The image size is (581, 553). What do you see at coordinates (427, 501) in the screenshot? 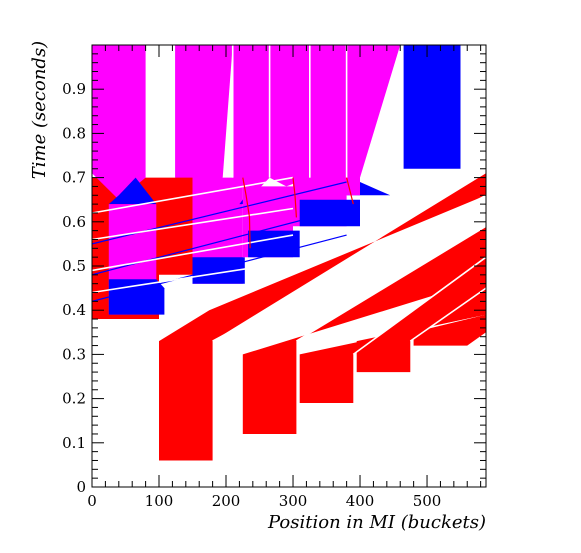
I see `x-tick-label: 500` at bounding box center [427, 501].